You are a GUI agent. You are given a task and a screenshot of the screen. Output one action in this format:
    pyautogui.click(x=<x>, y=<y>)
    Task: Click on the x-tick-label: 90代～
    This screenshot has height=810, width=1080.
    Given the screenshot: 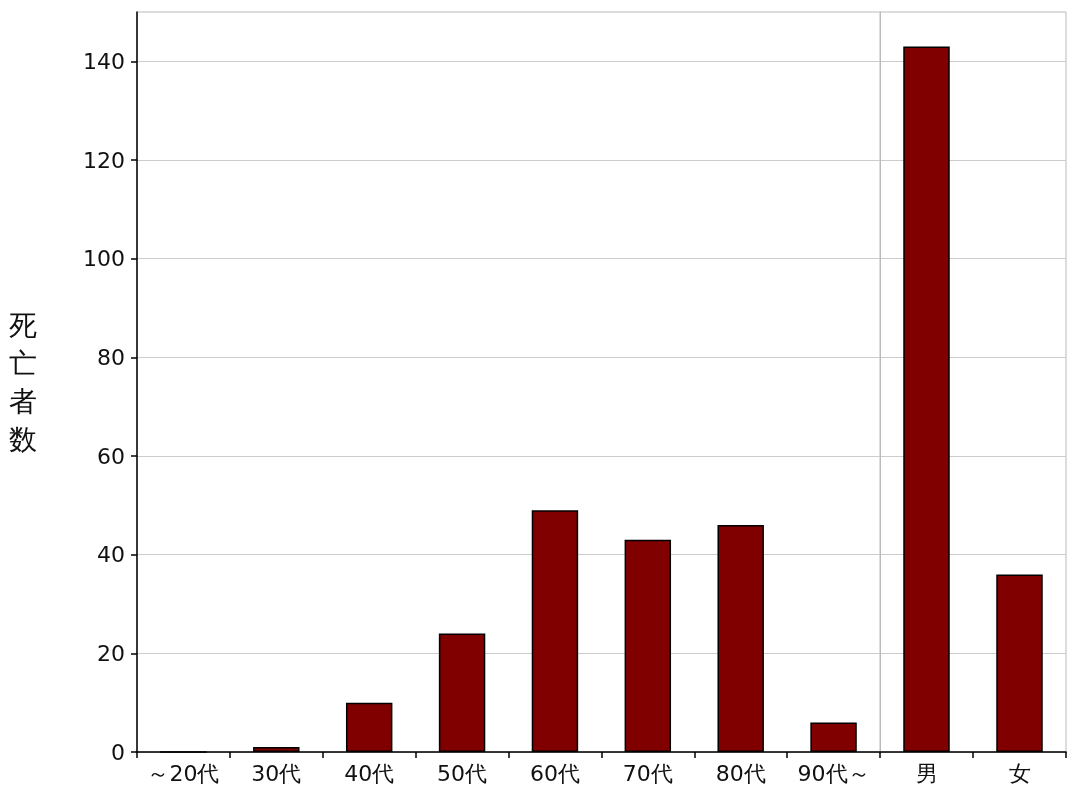 What is the action you would take?
    pyautogui.click(x=833, y=773)
    